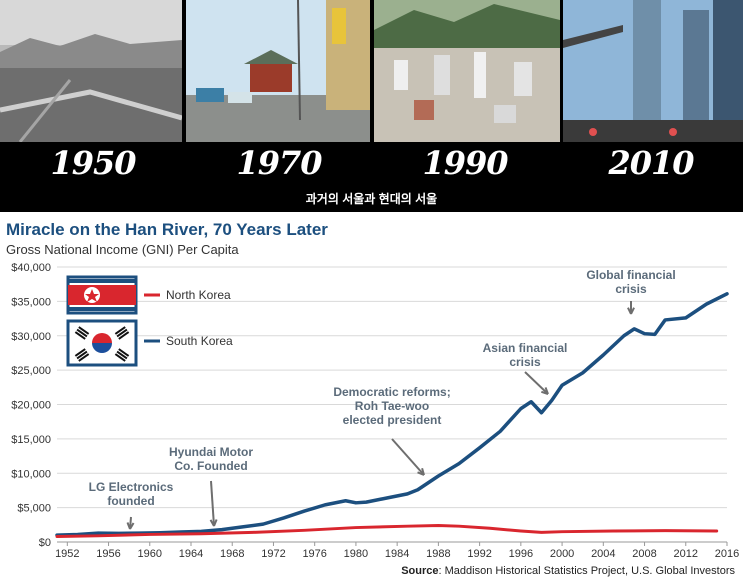 The width and height of the screenshot is (743, 583). What do you see at coordinates (122, 249) in the screenshot?
I see `chart-subtitle: Gross National Income (GNI) Per Capita` at bounding box center [122, 249].